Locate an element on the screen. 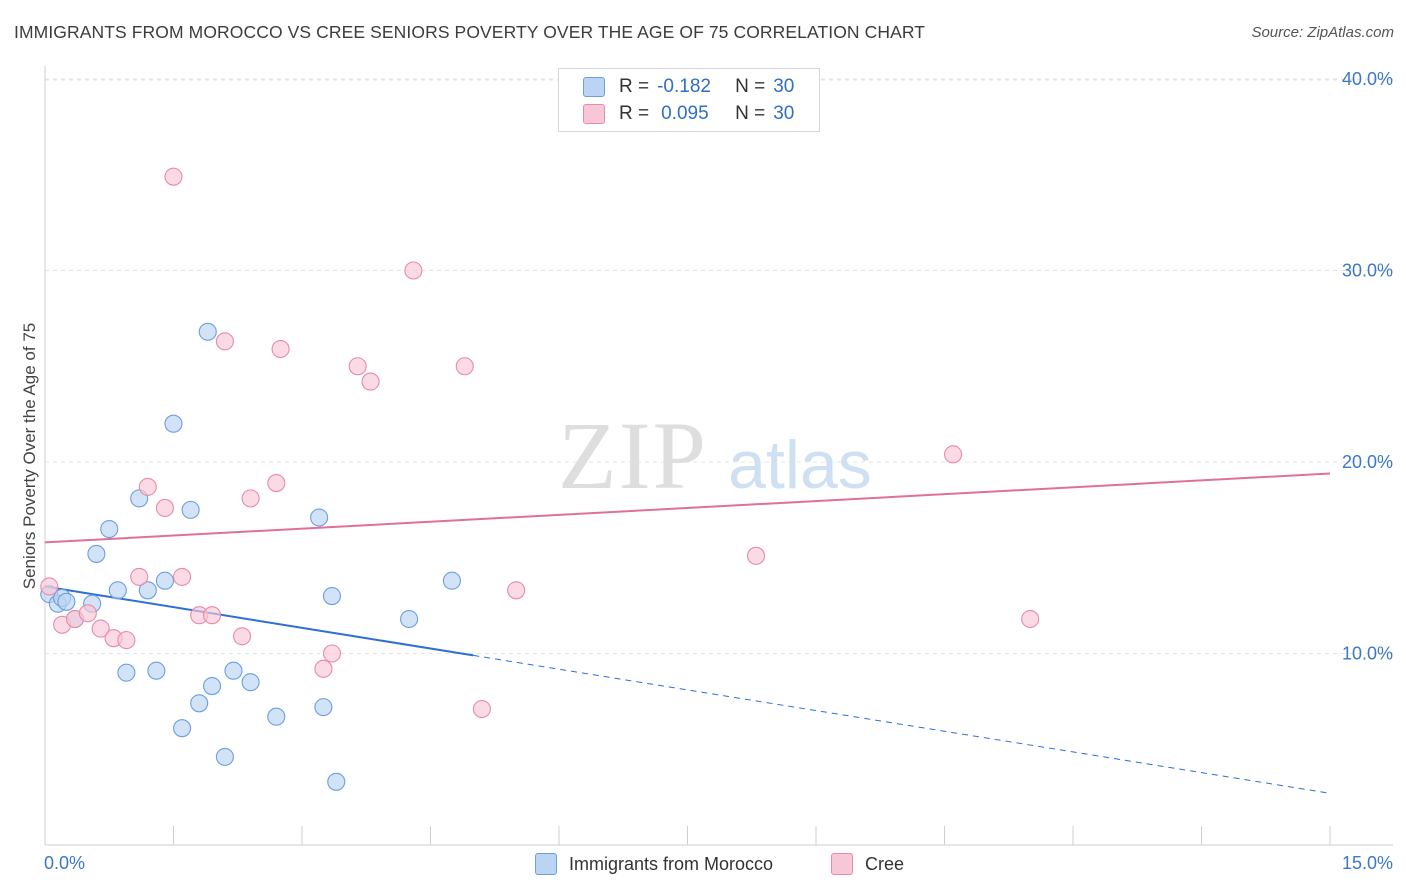 Image resolution: width=1406 pixels, height=892 pixels. cree-trend-line is located at coordinates (687, 508).